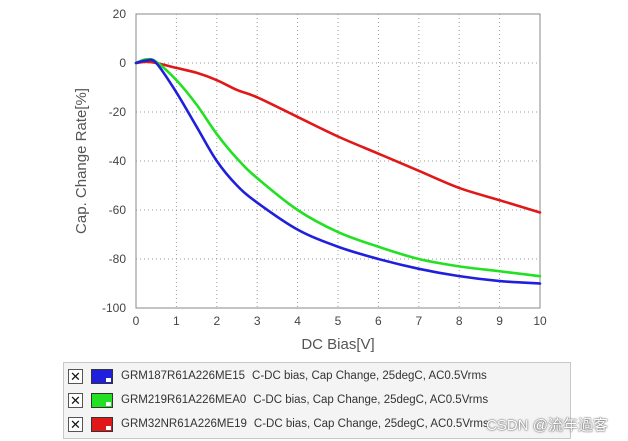  I want to click on x-tick-label: 3, so click(257, 321).